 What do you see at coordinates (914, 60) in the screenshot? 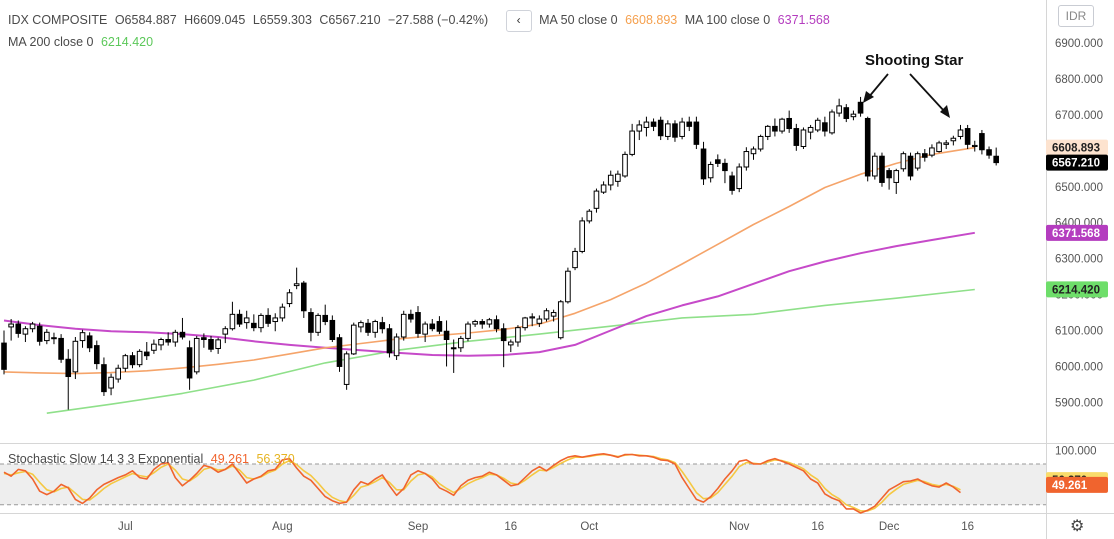
I see `shooting-star-annotation: Shooting Star` at bounding box center [914, 60].